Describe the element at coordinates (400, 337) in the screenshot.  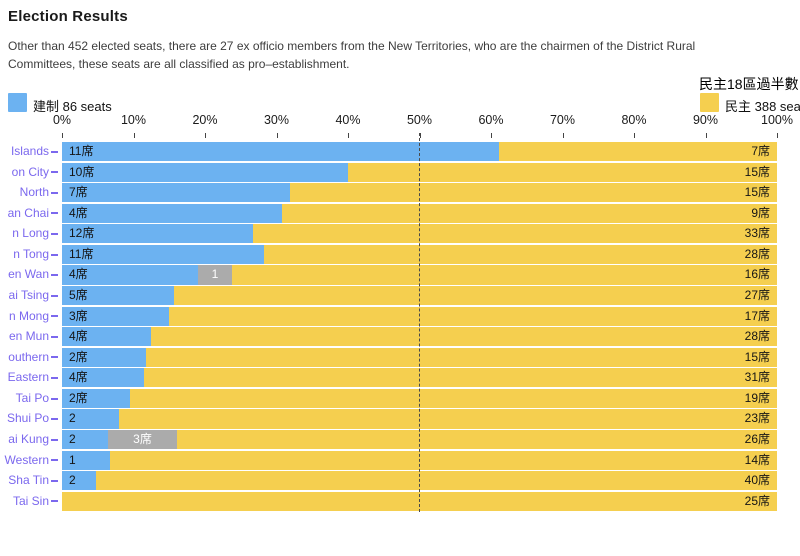
I see `district-row: en Mun 4席 28席` at that location.